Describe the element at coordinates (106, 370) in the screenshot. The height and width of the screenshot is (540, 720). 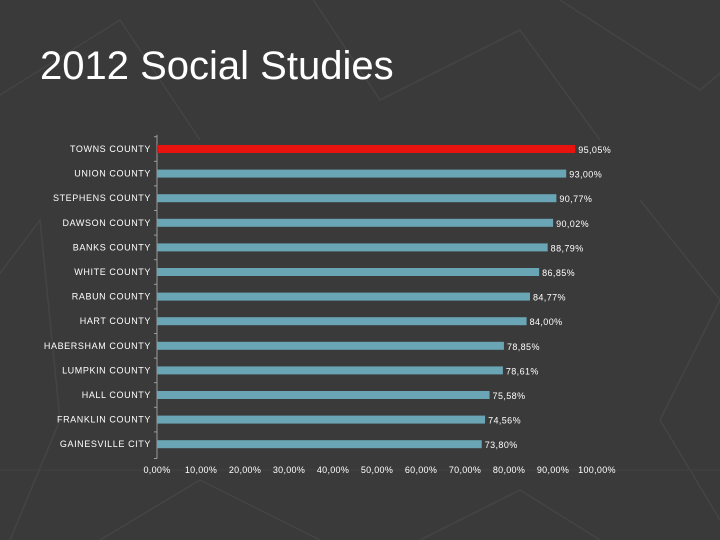
I see `category-label: LUMPKIN COUNTY` at that location.